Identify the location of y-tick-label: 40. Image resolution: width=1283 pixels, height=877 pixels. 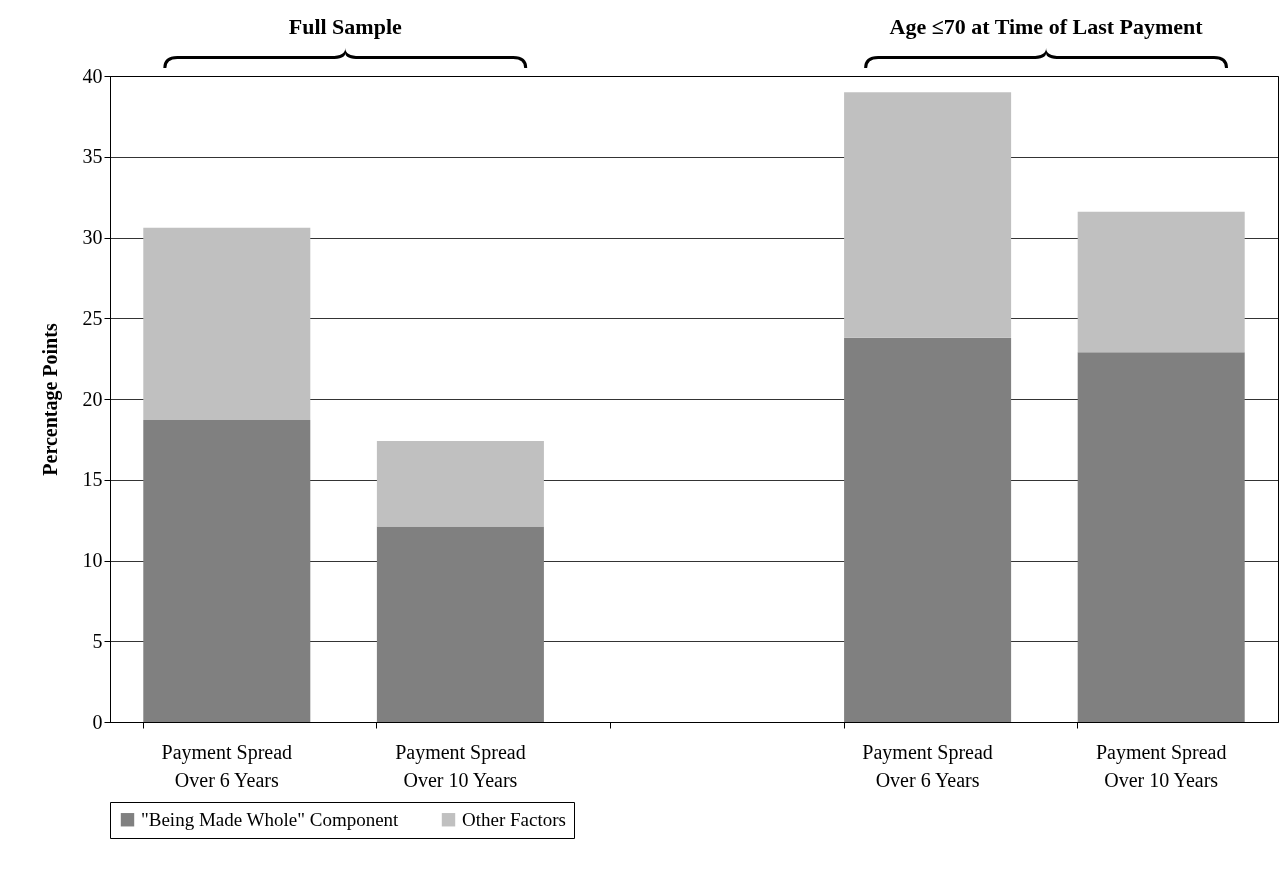
(92, 75).